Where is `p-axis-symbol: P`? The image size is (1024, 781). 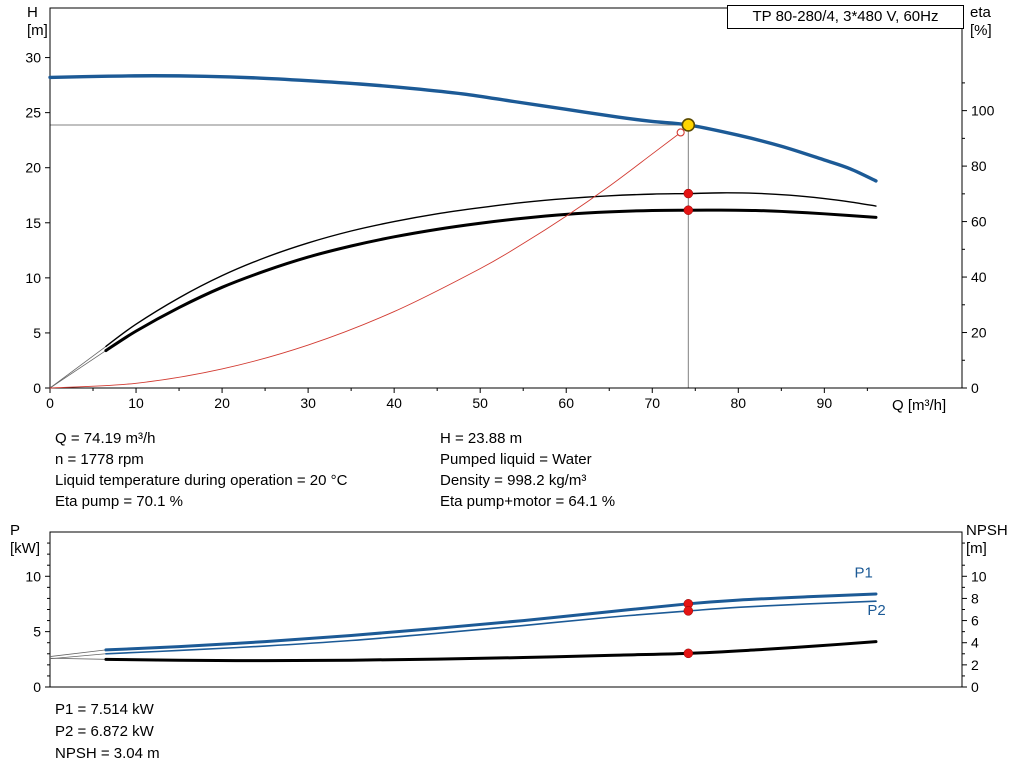 p-axis-symbol: P is located at coordinates (15, 530).